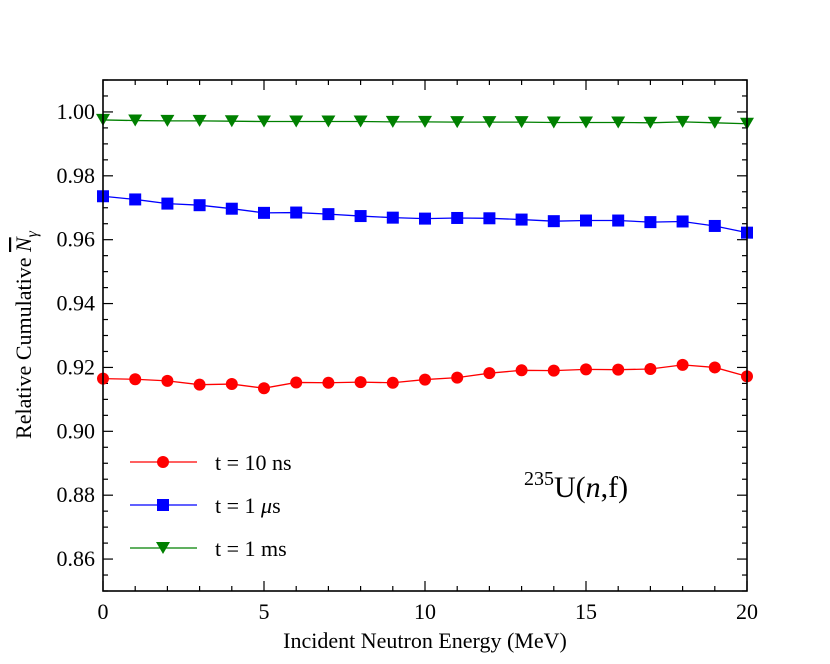  Describe the element at coordinates (570, 487) in the screenshot. I see `annotation-element: U(` at that location.